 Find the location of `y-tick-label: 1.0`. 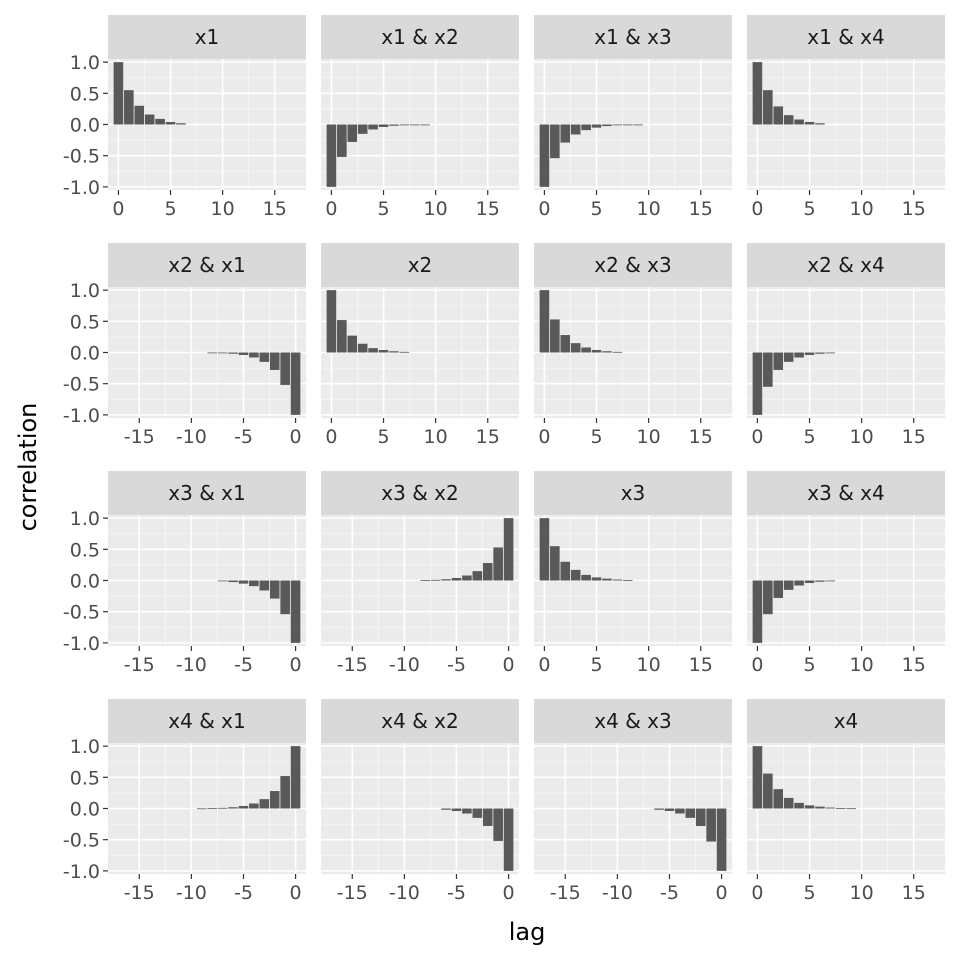

y-tick-label: 1.0 is located at coordinates (85, 519).